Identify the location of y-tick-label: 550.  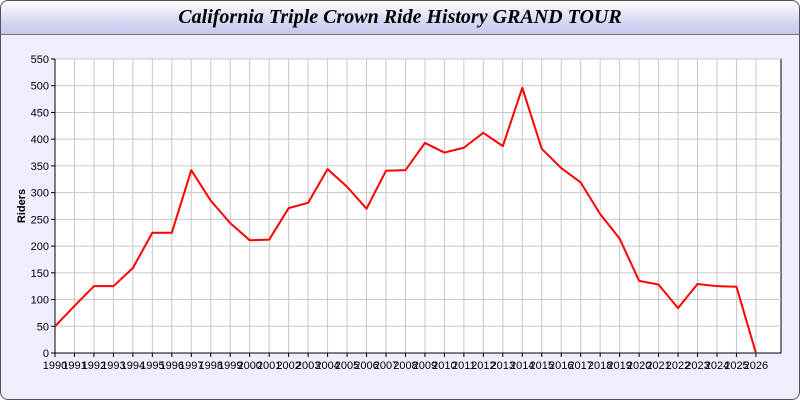
(40, 60).